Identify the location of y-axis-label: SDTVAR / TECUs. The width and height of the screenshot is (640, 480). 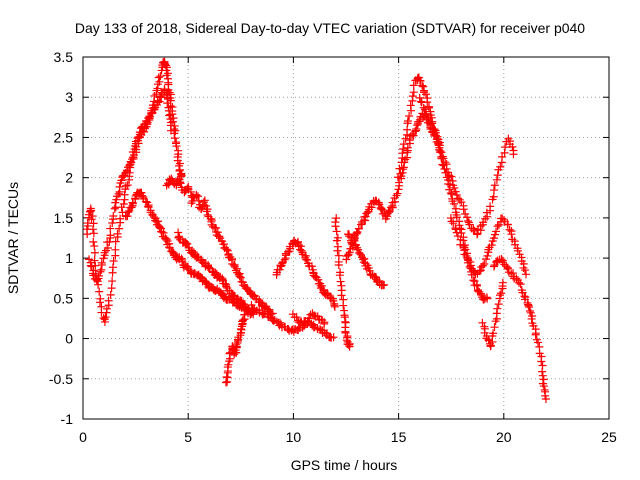
(13, 238).